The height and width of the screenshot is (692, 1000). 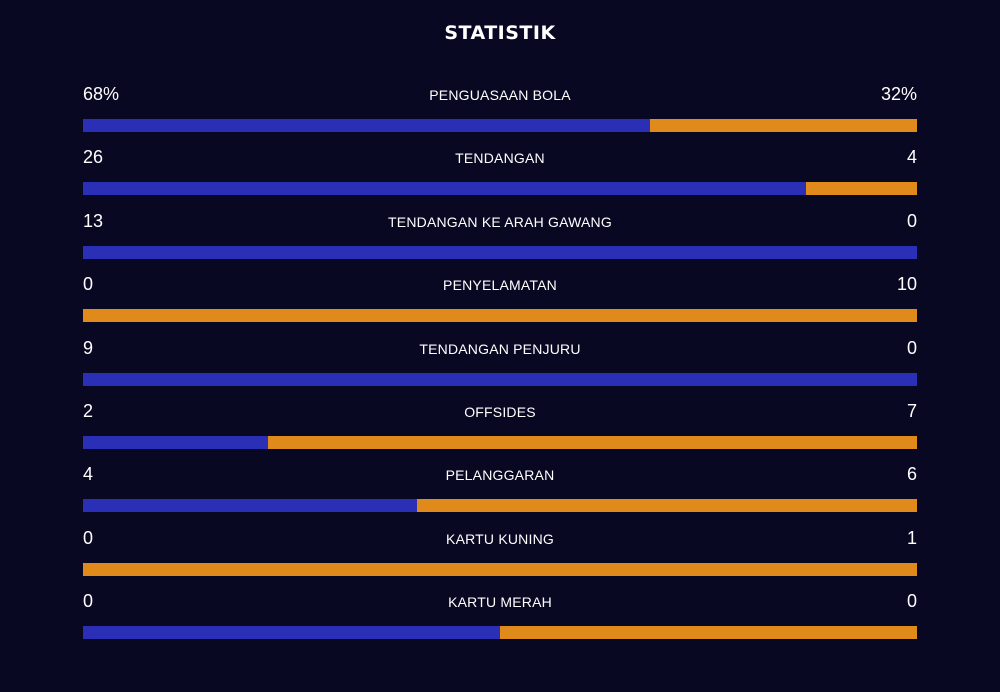 What do you see at coordinates (911, 157) in the screenshot?
I see `away-value: 4` at bounding box center [911, 157].